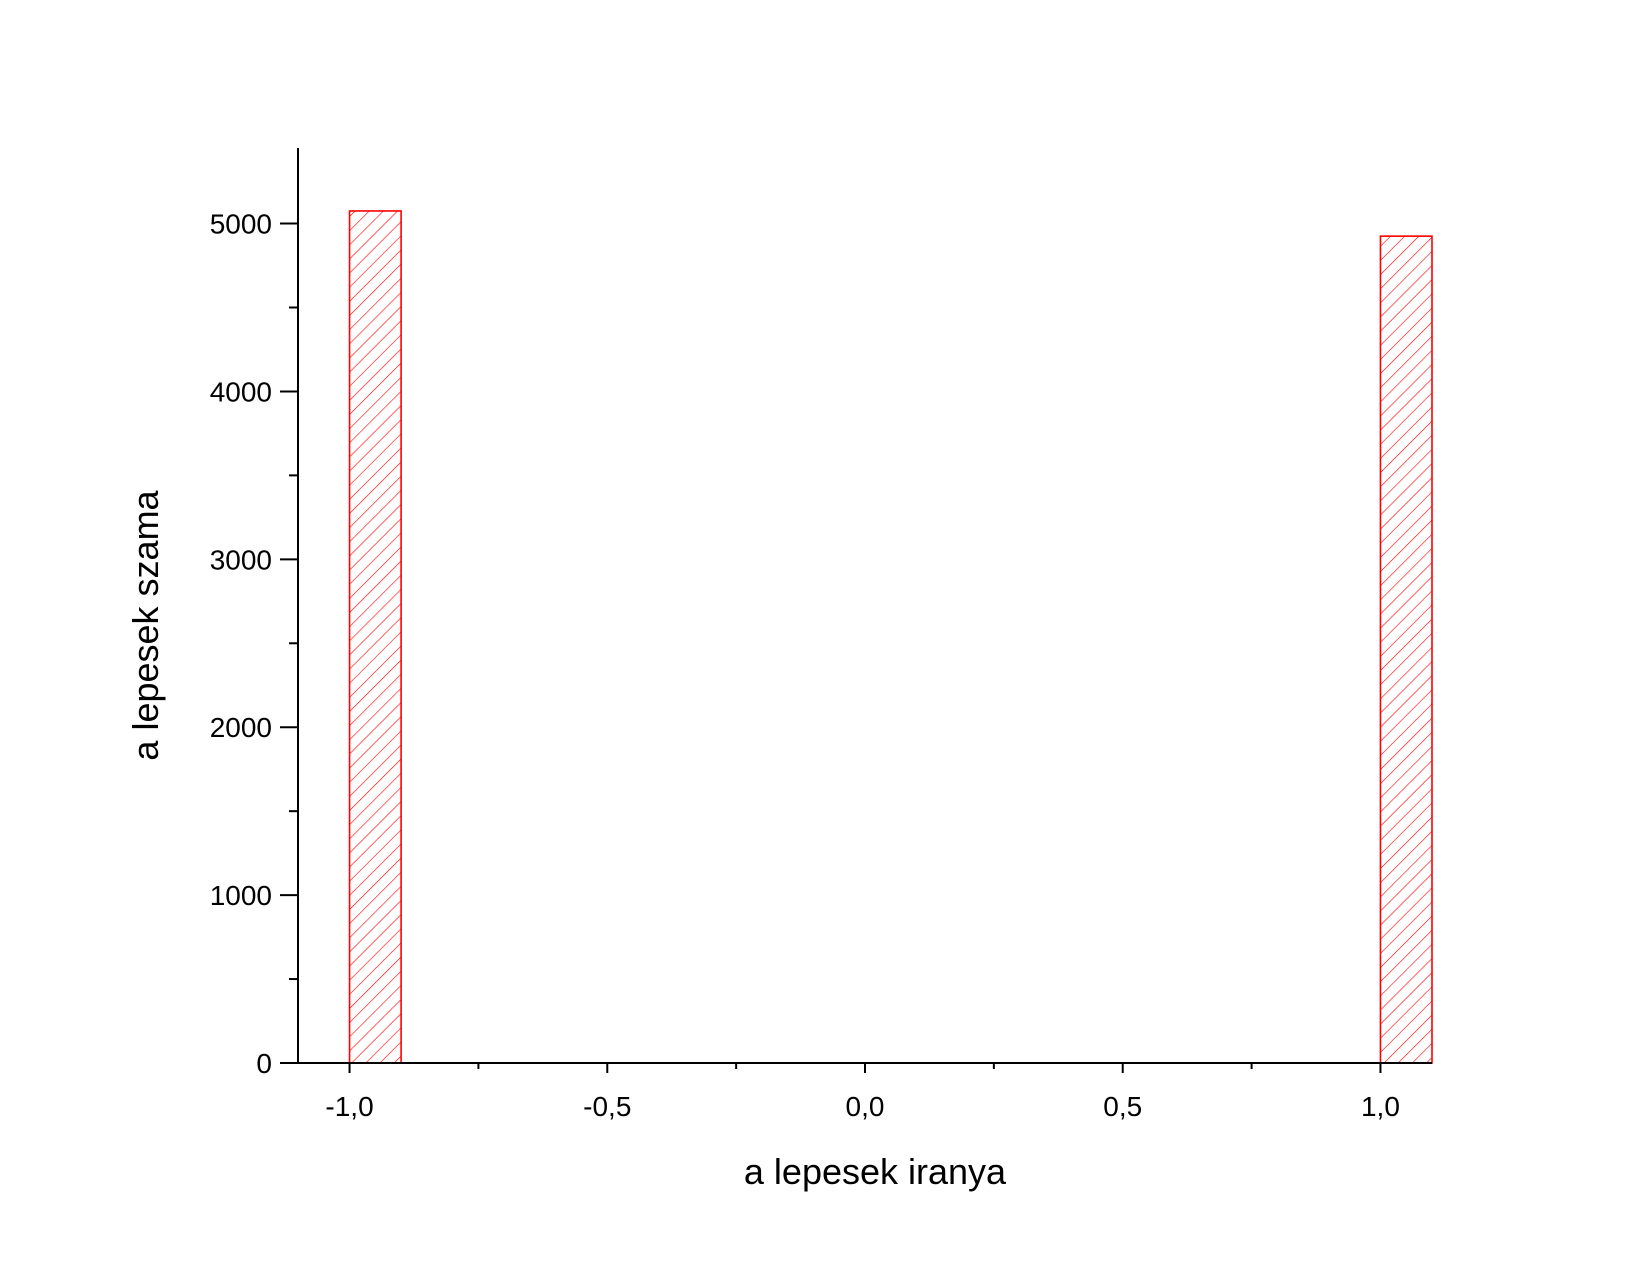  What do you see at coordinates (241, 727) in the screenshot?
I see `y-tick-label: 2000` at bounding box center [241, 727].